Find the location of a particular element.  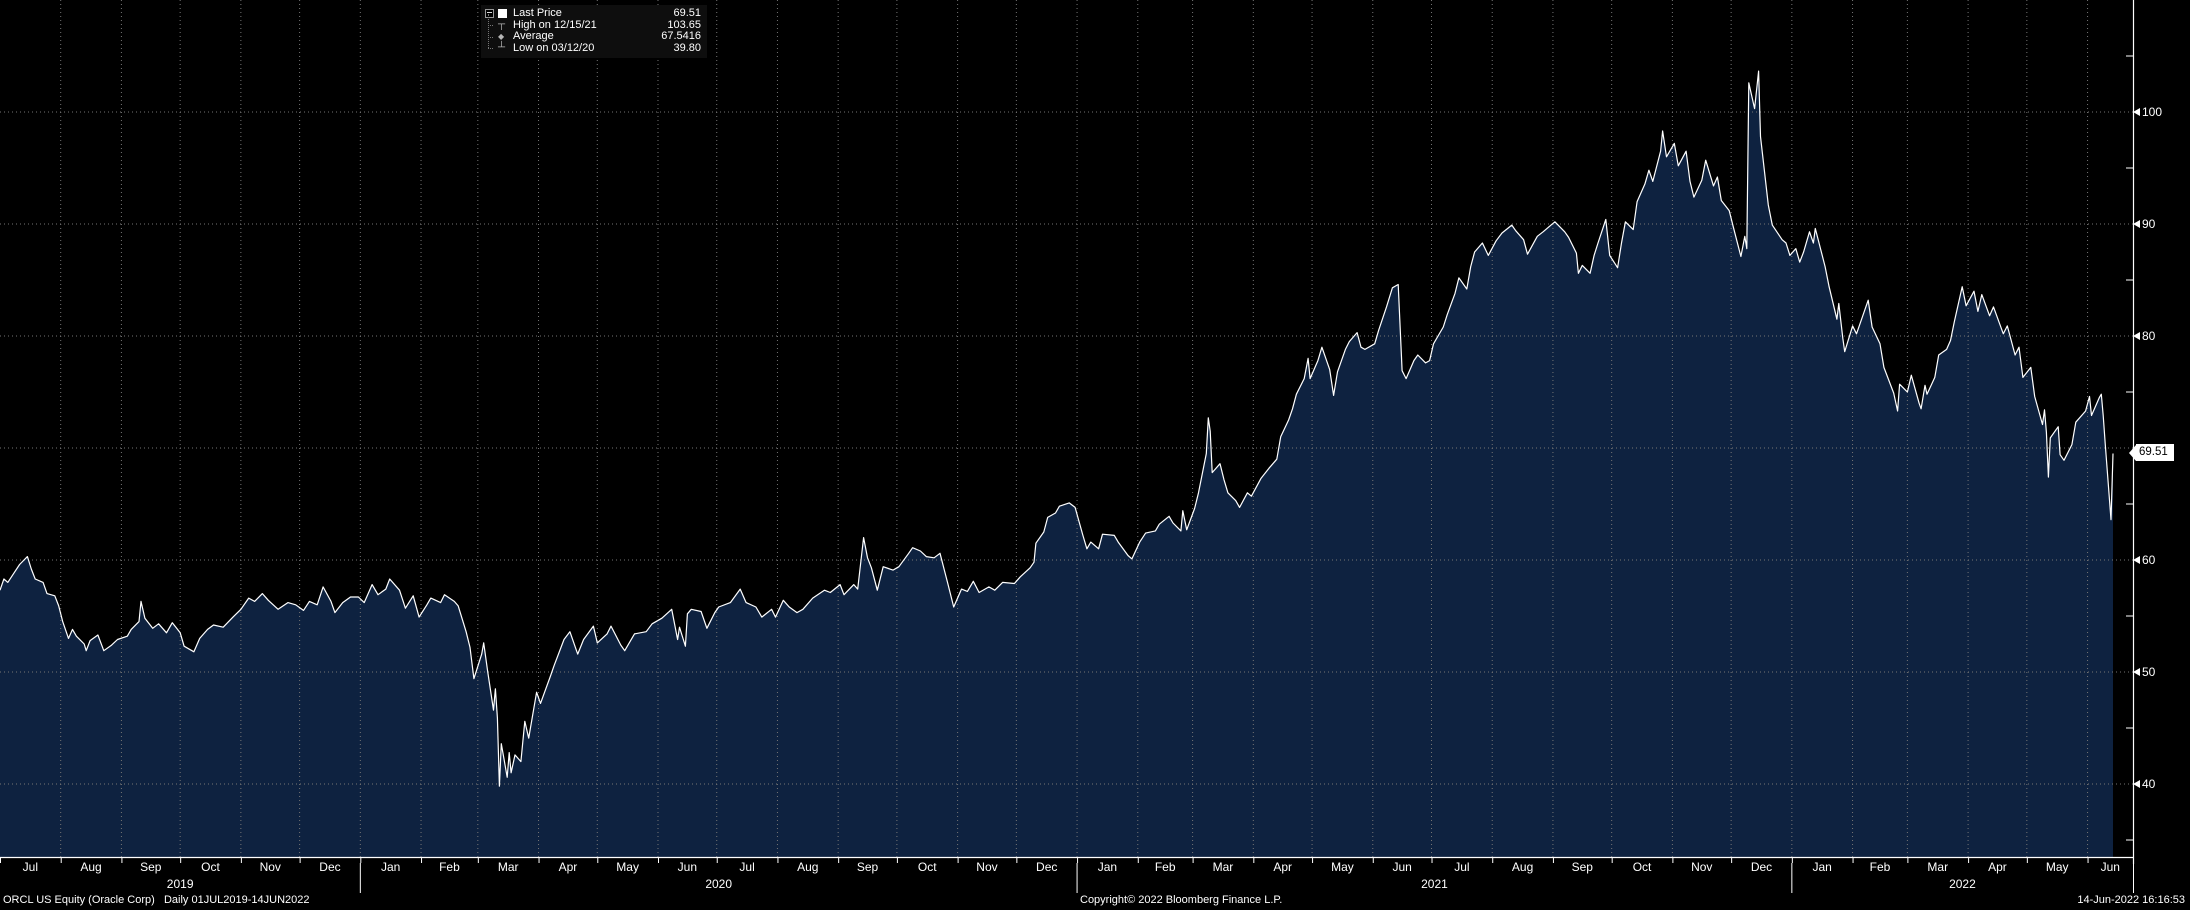

copyright-notice: Copyright© 2022 Bloomberg Finance L.P. is located at coordinates (1181, 900).